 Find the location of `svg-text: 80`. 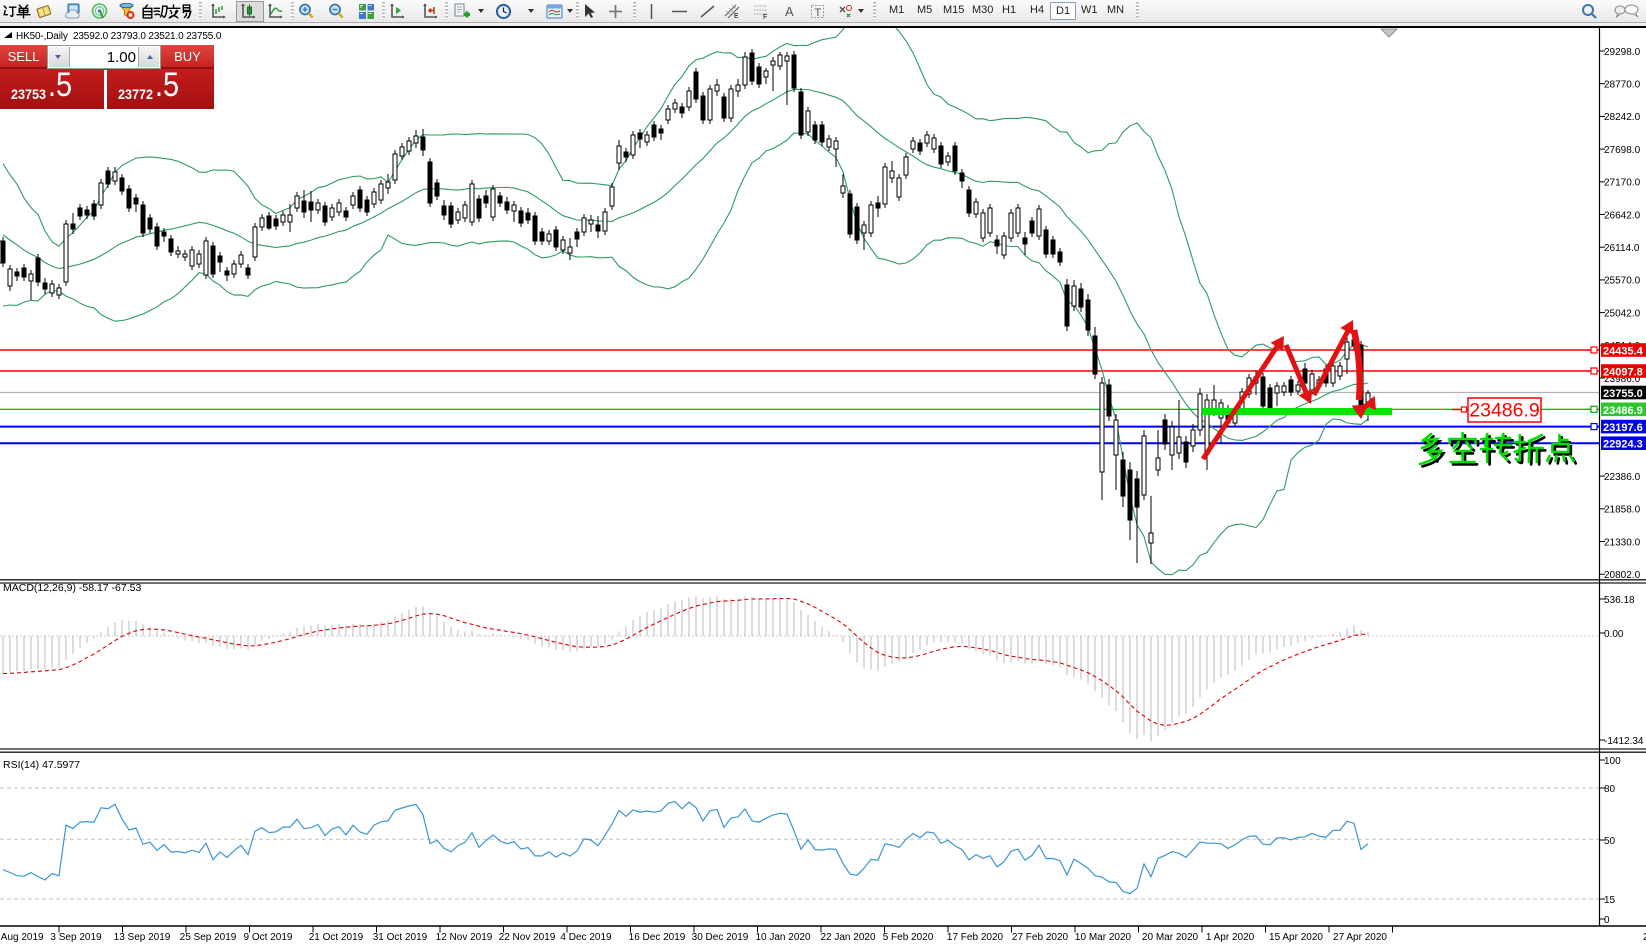

svg-text: 80 is located at coordinates (1610, 789).